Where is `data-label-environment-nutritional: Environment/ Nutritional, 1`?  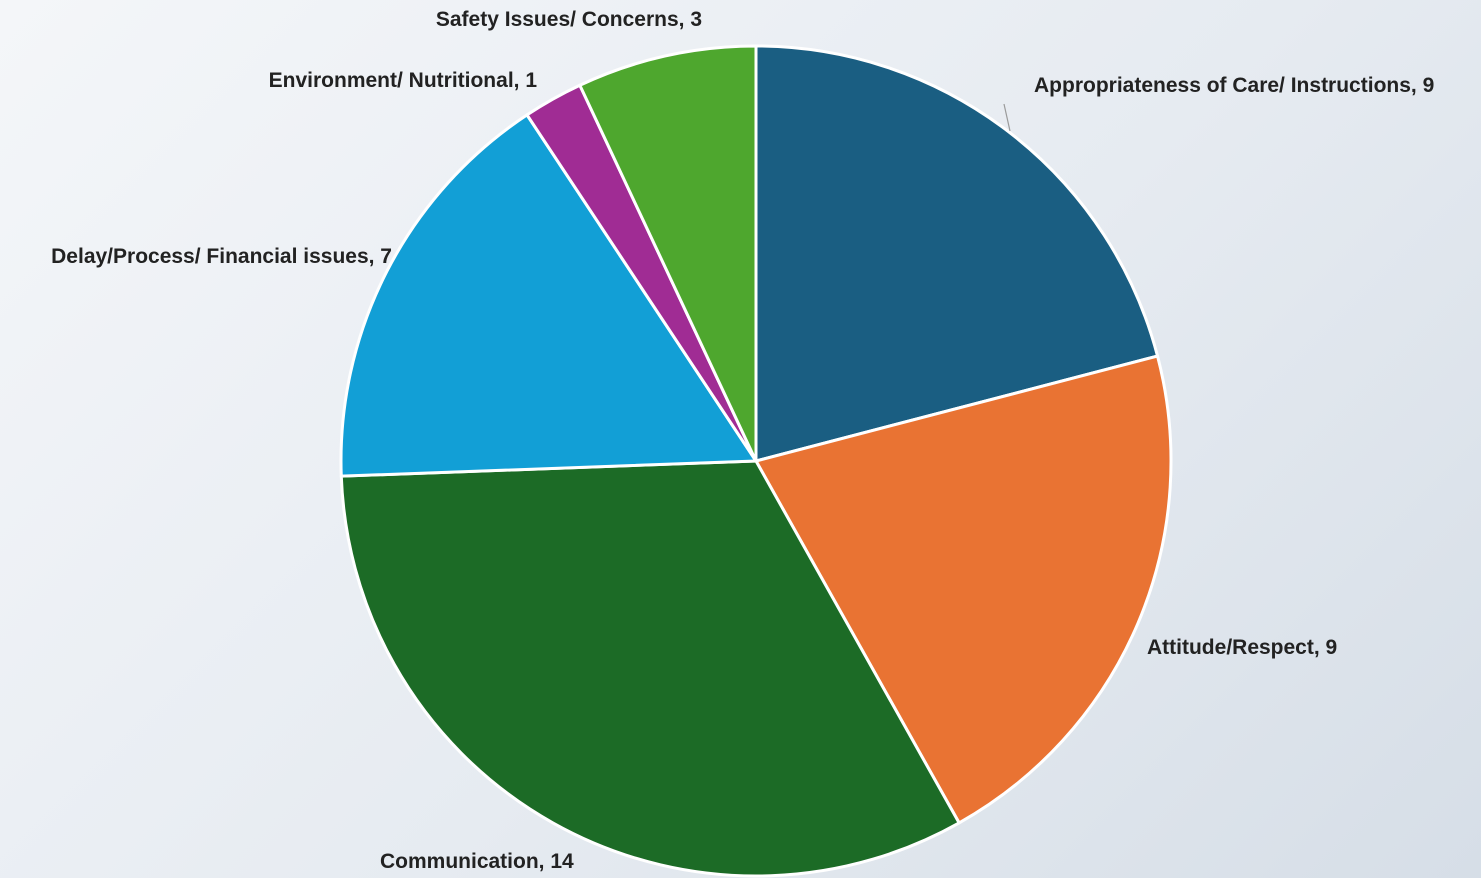
data-label-environment-nutritional: Environment/ Nutritional, 1 is located at coordinates (403, 80).